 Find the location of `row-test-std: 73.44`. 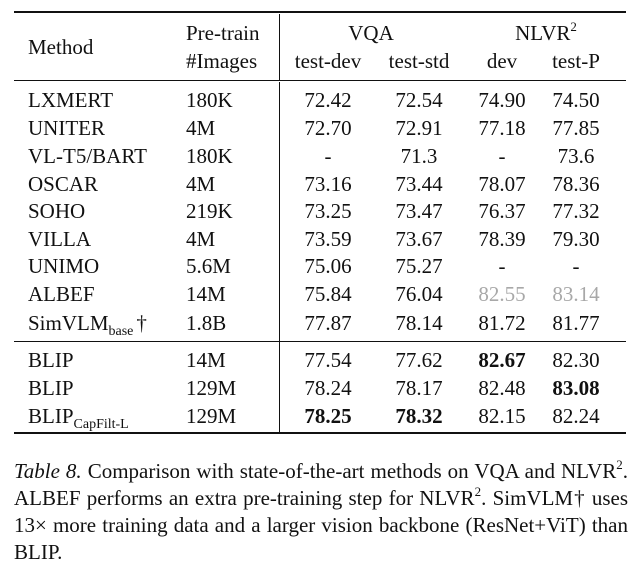

row-test-std: 73.44 is located at coordinates (419, 184).